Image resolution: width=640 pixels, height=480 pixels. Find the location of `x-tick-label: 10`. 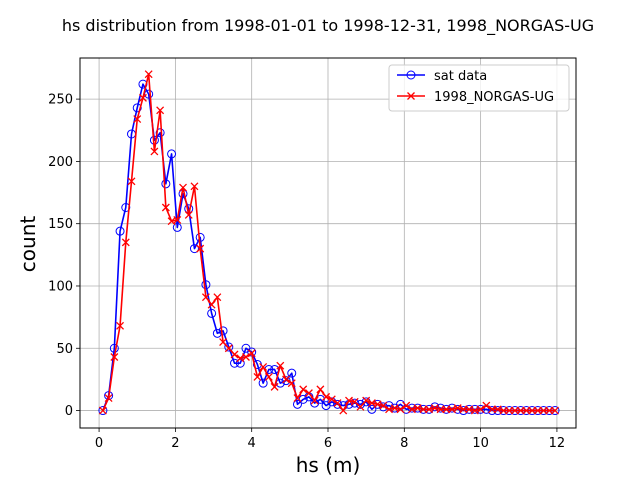

x-tick-label: 10 is located at coordinates (480, 443).